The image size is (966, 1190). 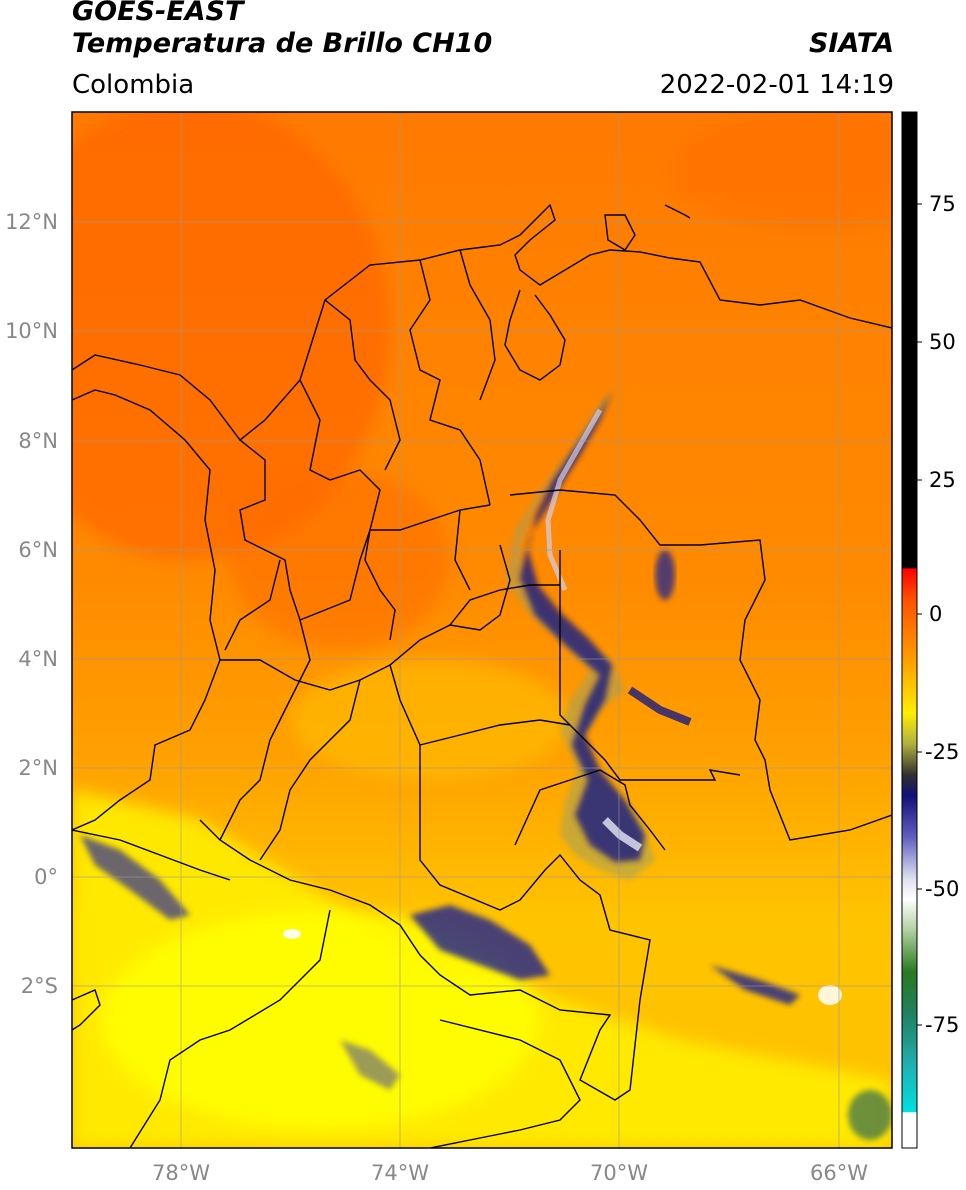 What do you see at coordinates (935, 614) in the screenshot?
I see `colorbar-tick-0: 0` at bounding box center [935, 614].